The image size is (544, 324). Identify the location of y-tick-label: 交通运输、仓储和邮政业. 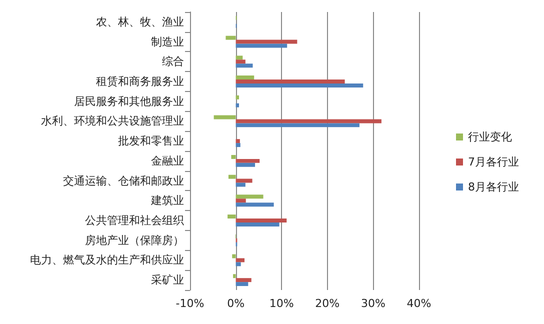
(123, 181).